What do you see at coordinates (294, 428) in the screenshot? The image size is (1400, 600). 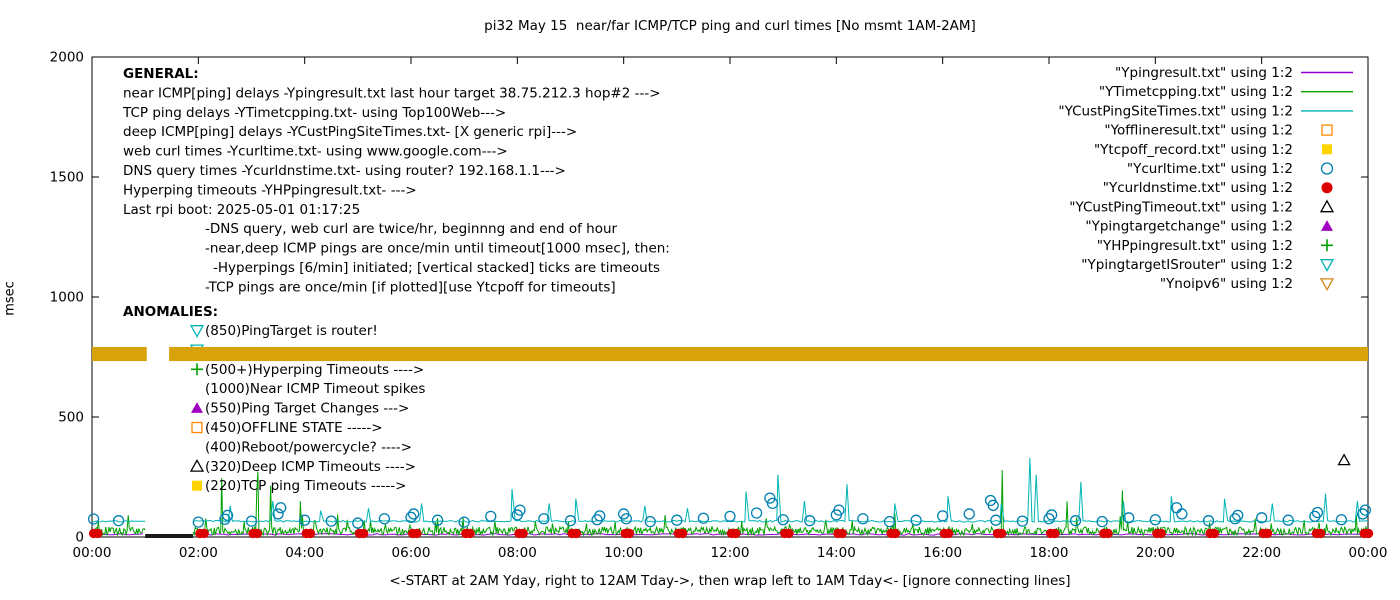 I see `anomaly-label: (450)OFFLINE STATE ----->` at bounding box center [294, 428].